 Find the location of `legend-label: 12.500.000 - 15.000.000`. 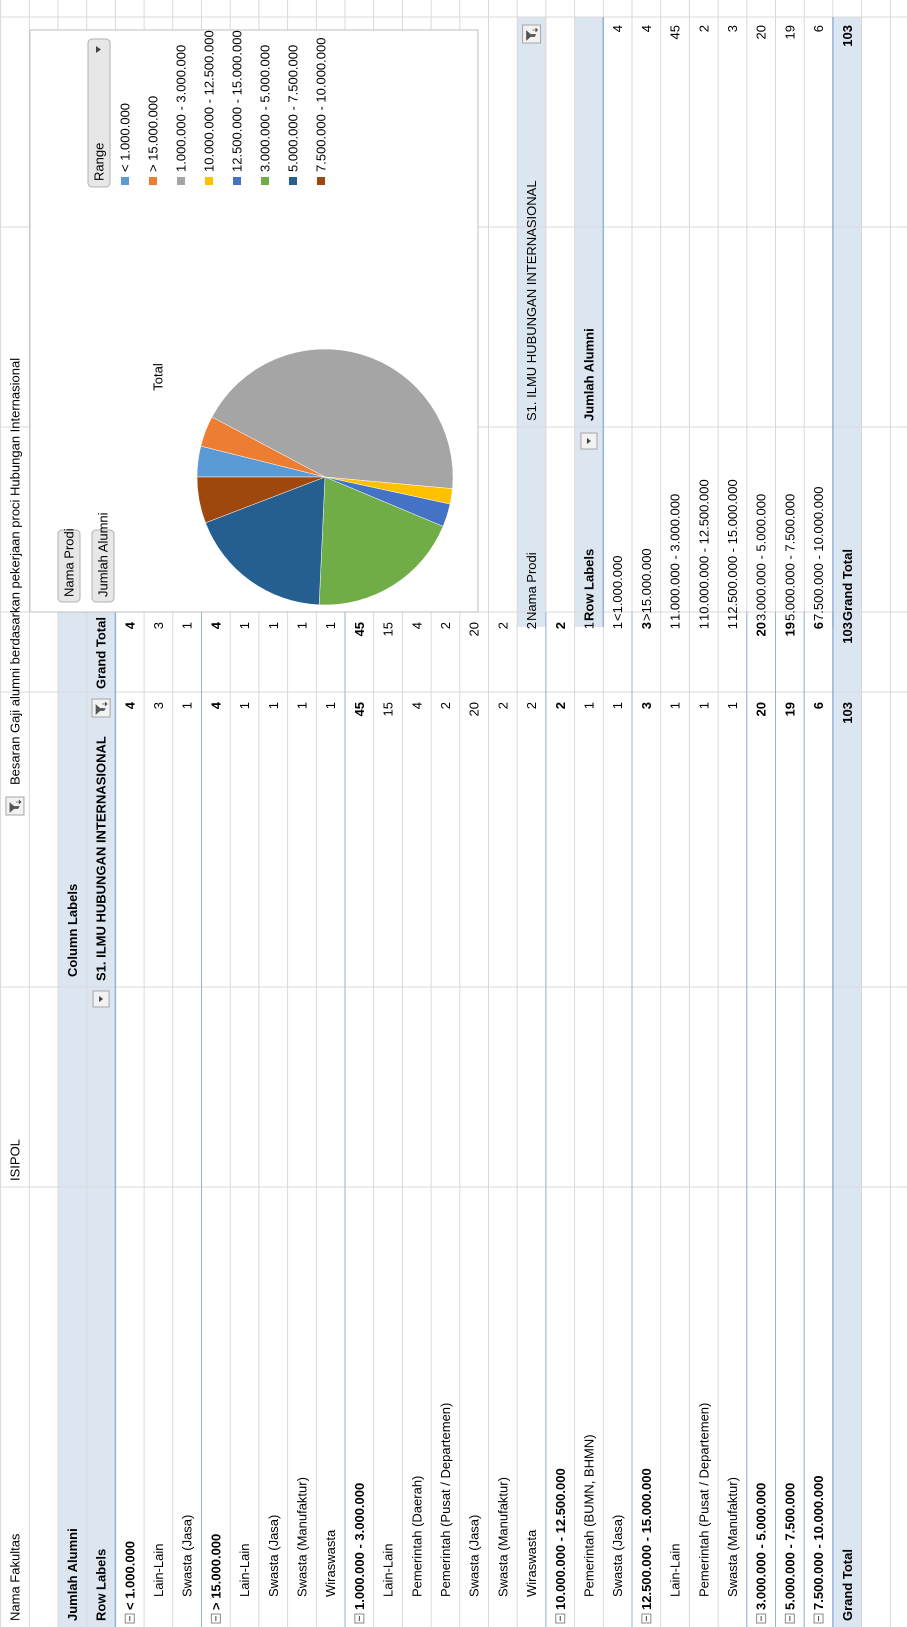

legend-label: 12.500.000 - 15.000.000 is located at coordinates (237, 101).